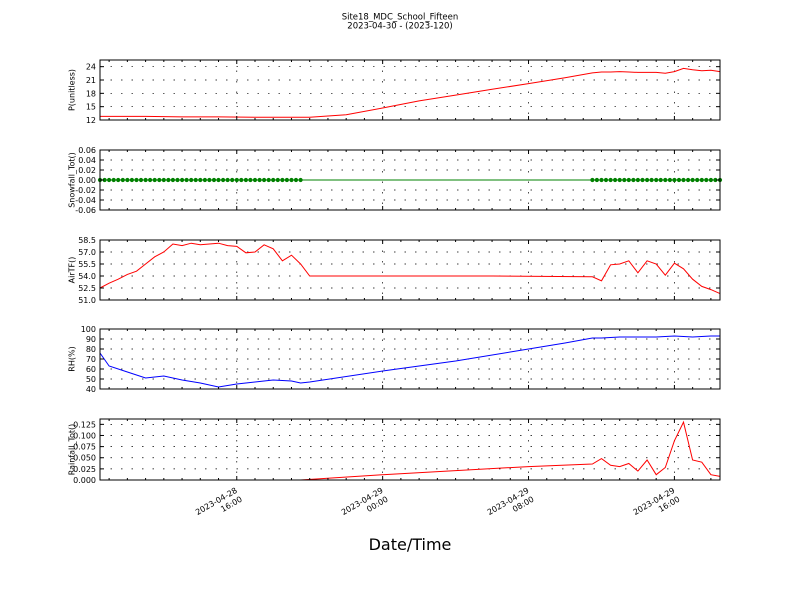  I want to click on y-tick-label: 54.0, so click(87, 276).